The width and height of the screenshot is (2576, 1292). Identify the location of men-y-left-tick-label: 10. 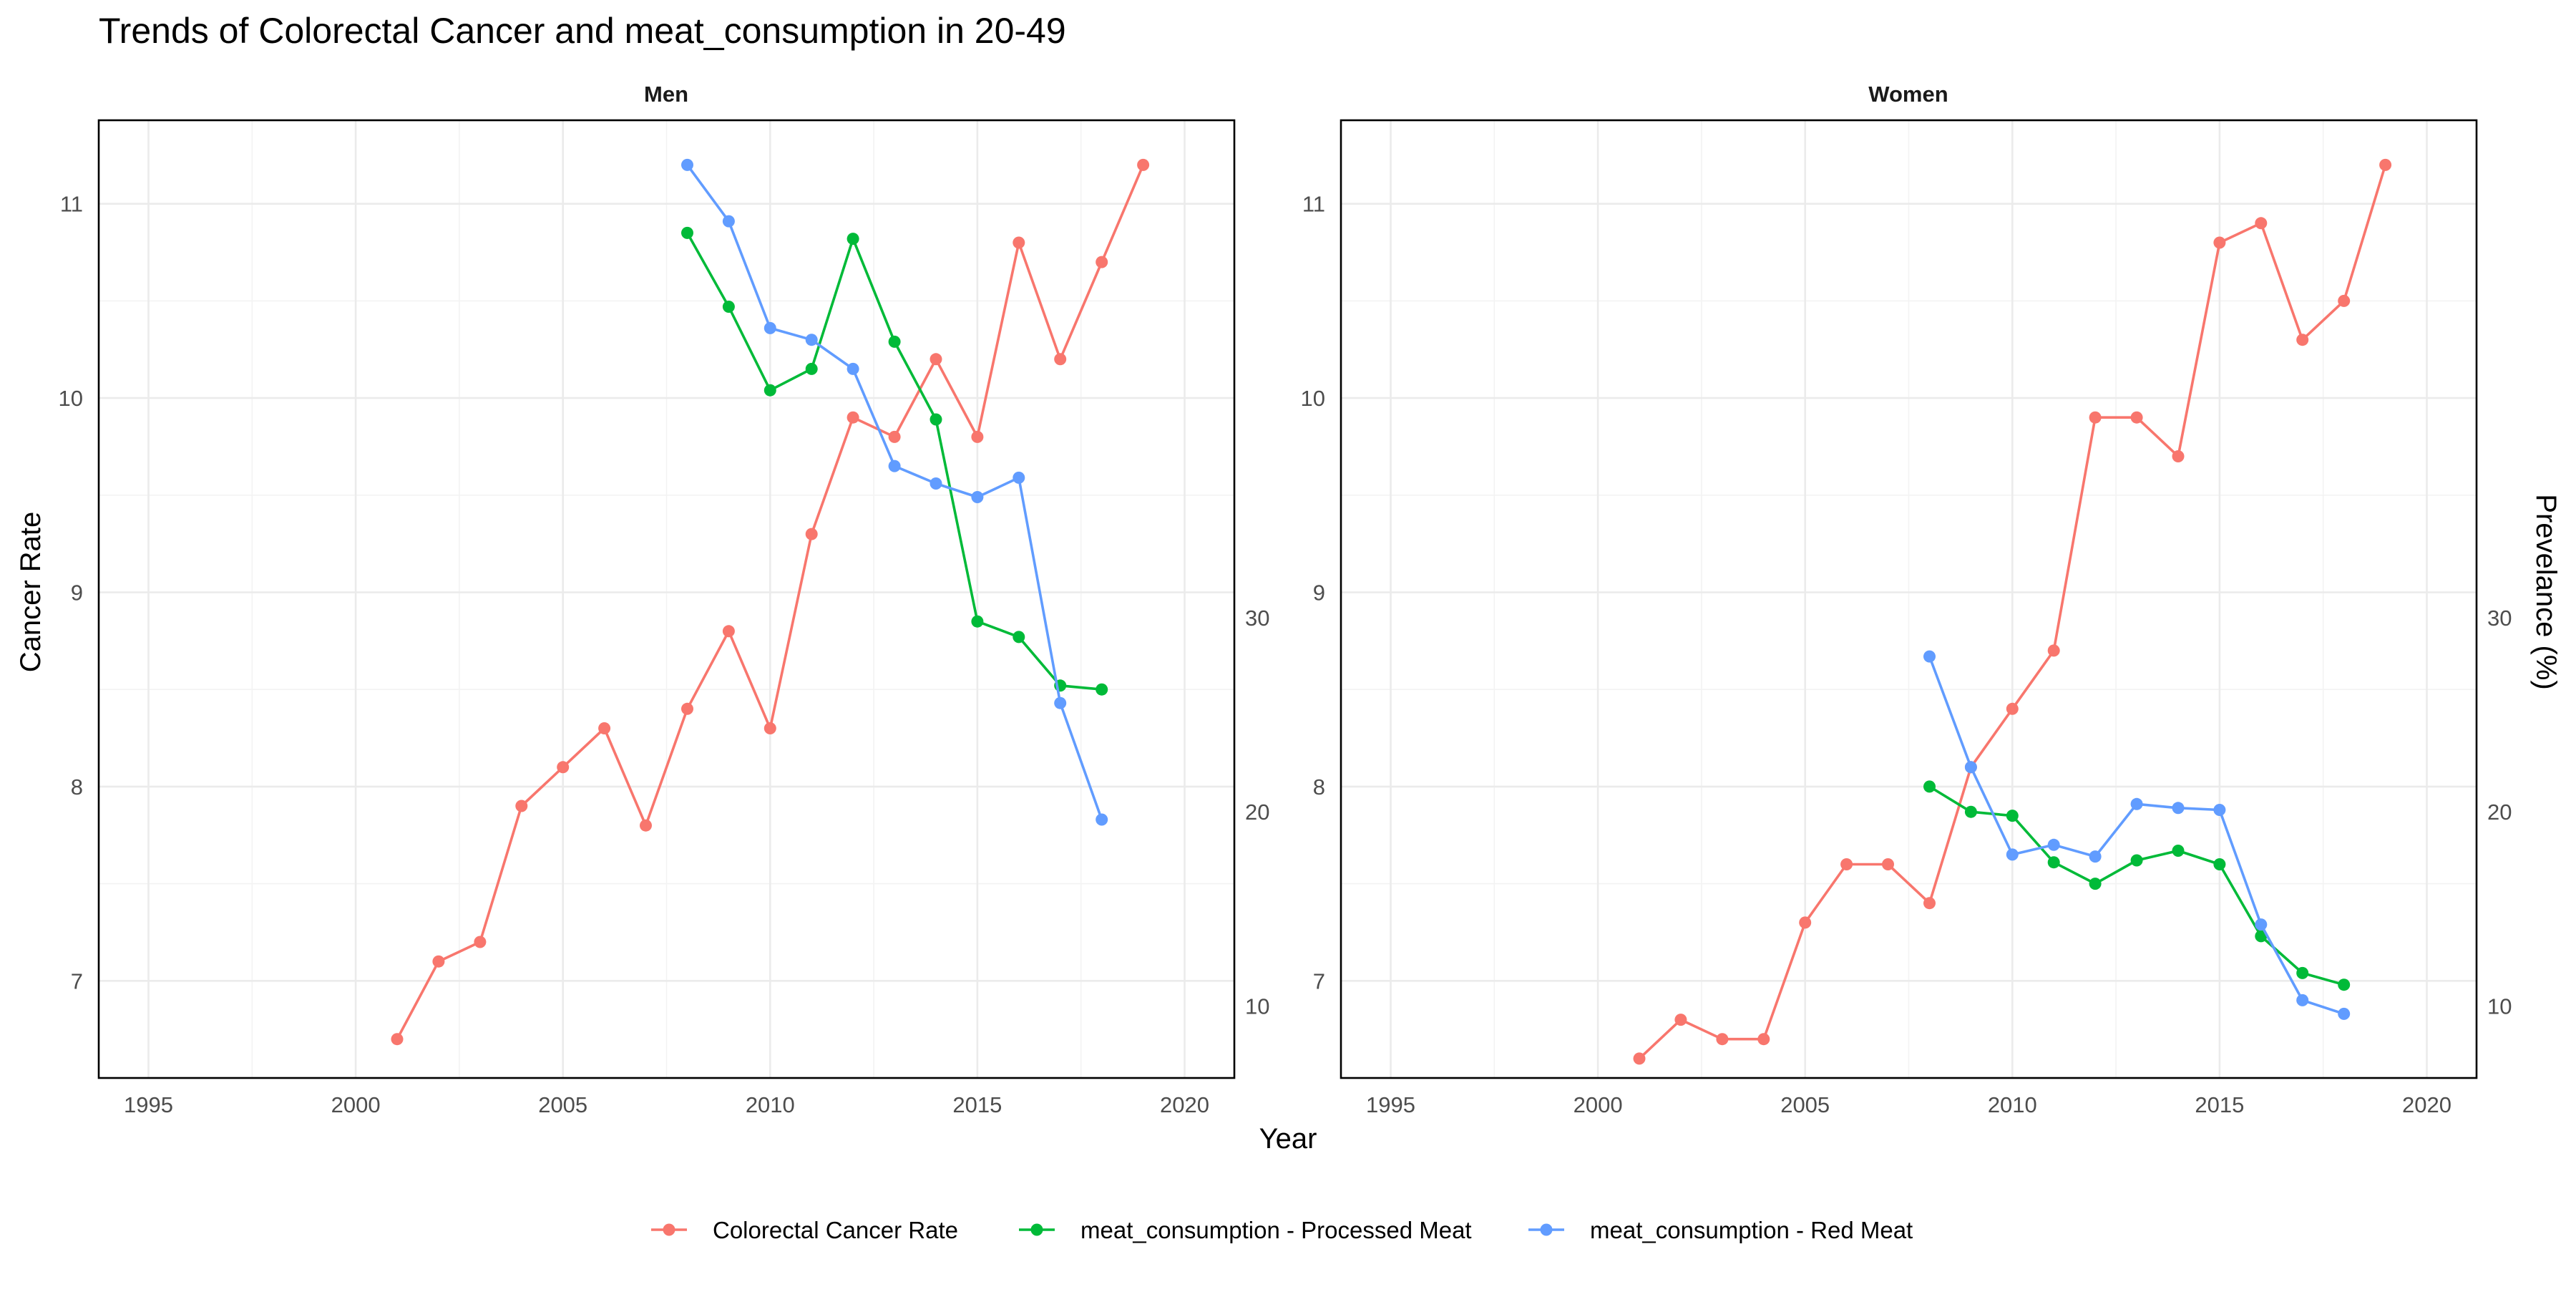
(71, 398).